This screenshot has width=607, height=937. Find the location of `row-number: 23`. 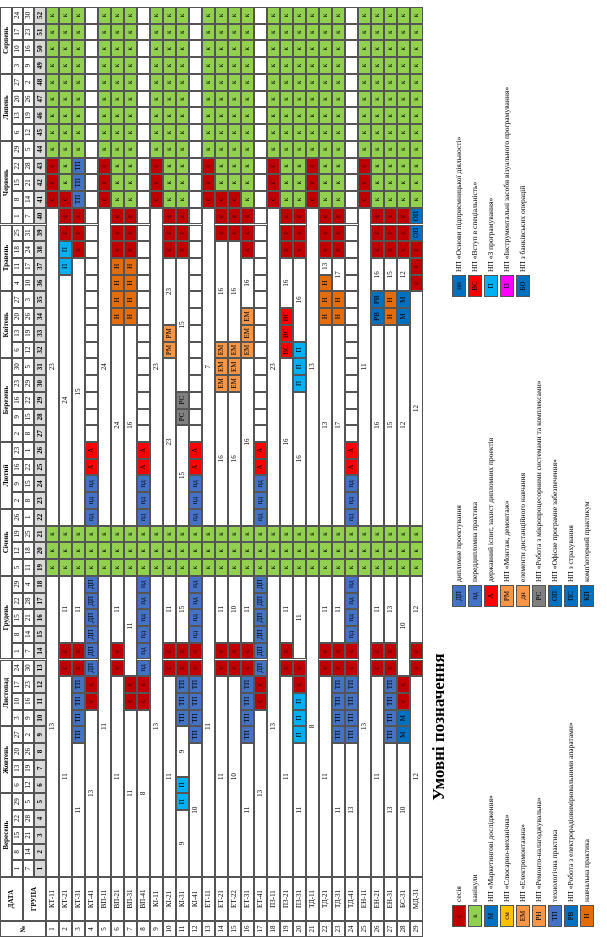

row-number: 23 is located at coordinates (338, 929).